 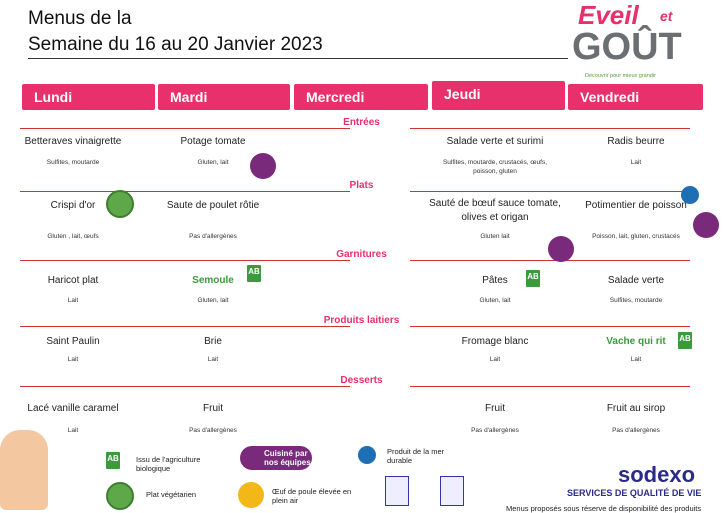 I want to click on dish-name: Haricot plat, so click(x=73, y=280).